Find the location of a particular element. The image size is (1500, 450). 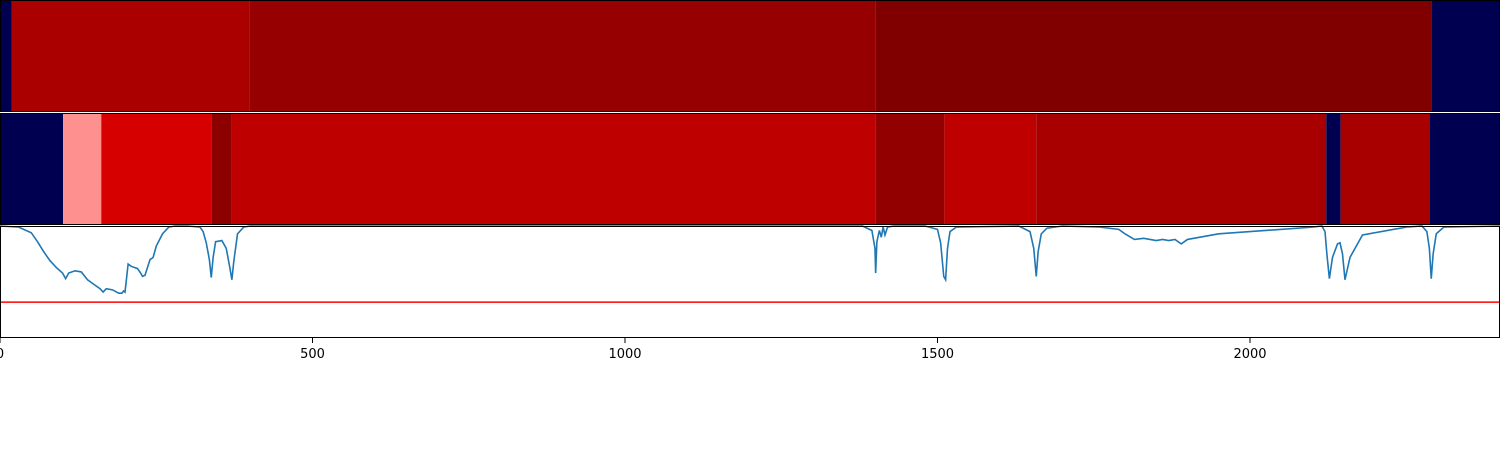

x-tick-label-1500: 1500 is located at coordinates (937, 354).